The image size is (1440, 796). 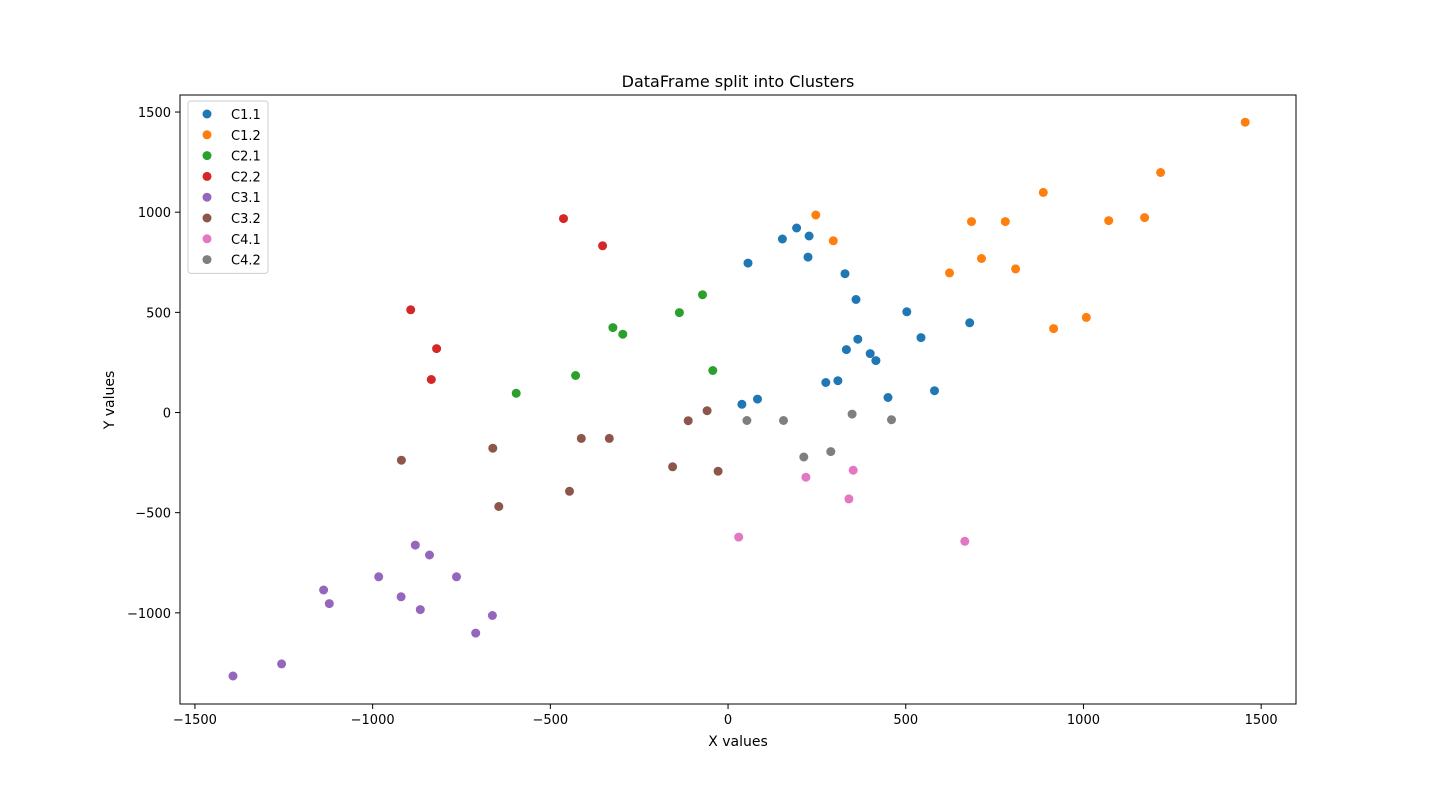 I want to click on y-tick-label: 500, so click(x=158, y=313).